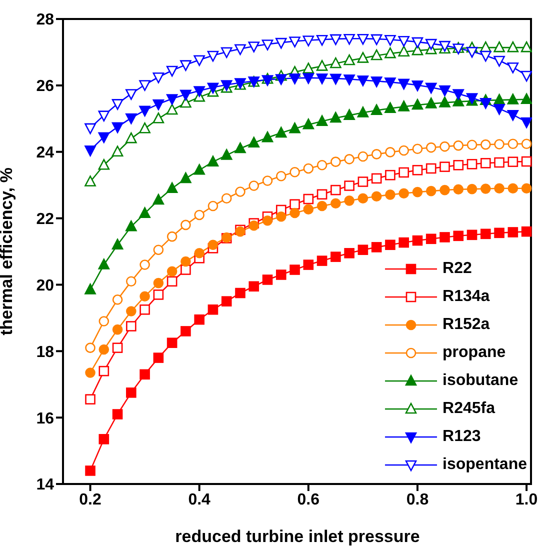 The width and height of the screenshot is (555, 557). What do you see at coordinates (480, 381) in the screenshot?
I see `legend-label: isobutane` at bounding box center [480, 381].